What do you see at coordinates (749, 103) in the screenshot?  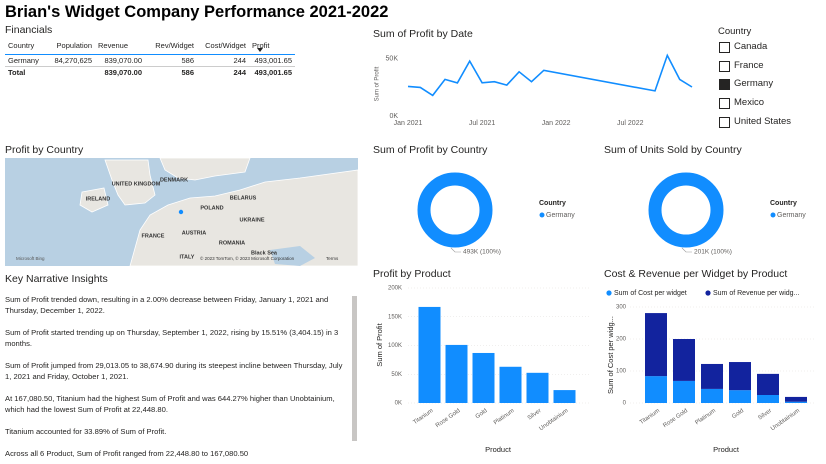 I see `slicer-item: Mexico` at bounding box center [749, 103].